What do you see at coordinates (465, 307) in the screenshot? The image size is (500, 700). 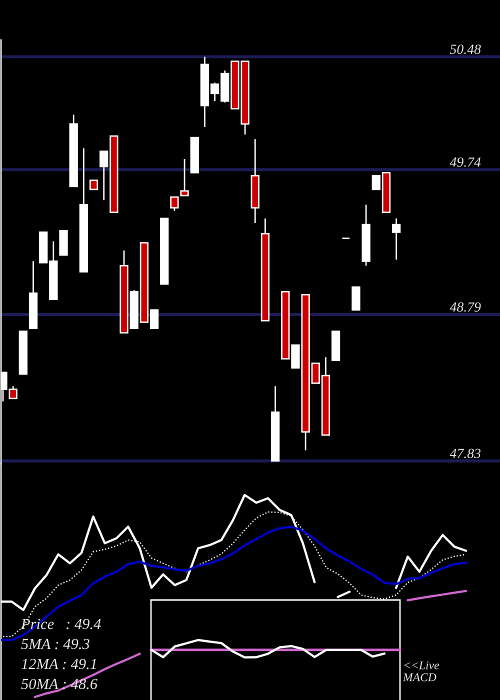 I see `y-tick-label: 48.79` at bounding box center [465, 307].